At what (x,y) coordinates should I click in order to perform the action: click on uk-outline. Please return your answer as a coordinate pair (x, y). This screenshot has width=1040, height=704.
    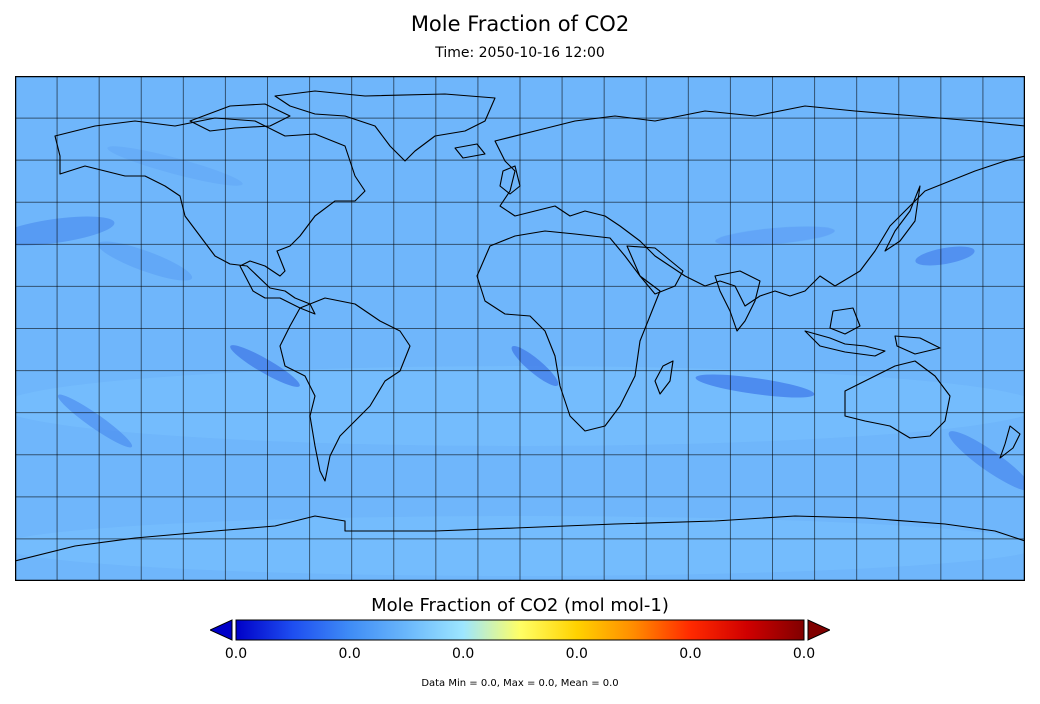
    Looking at the image, I should click on (510, 180).